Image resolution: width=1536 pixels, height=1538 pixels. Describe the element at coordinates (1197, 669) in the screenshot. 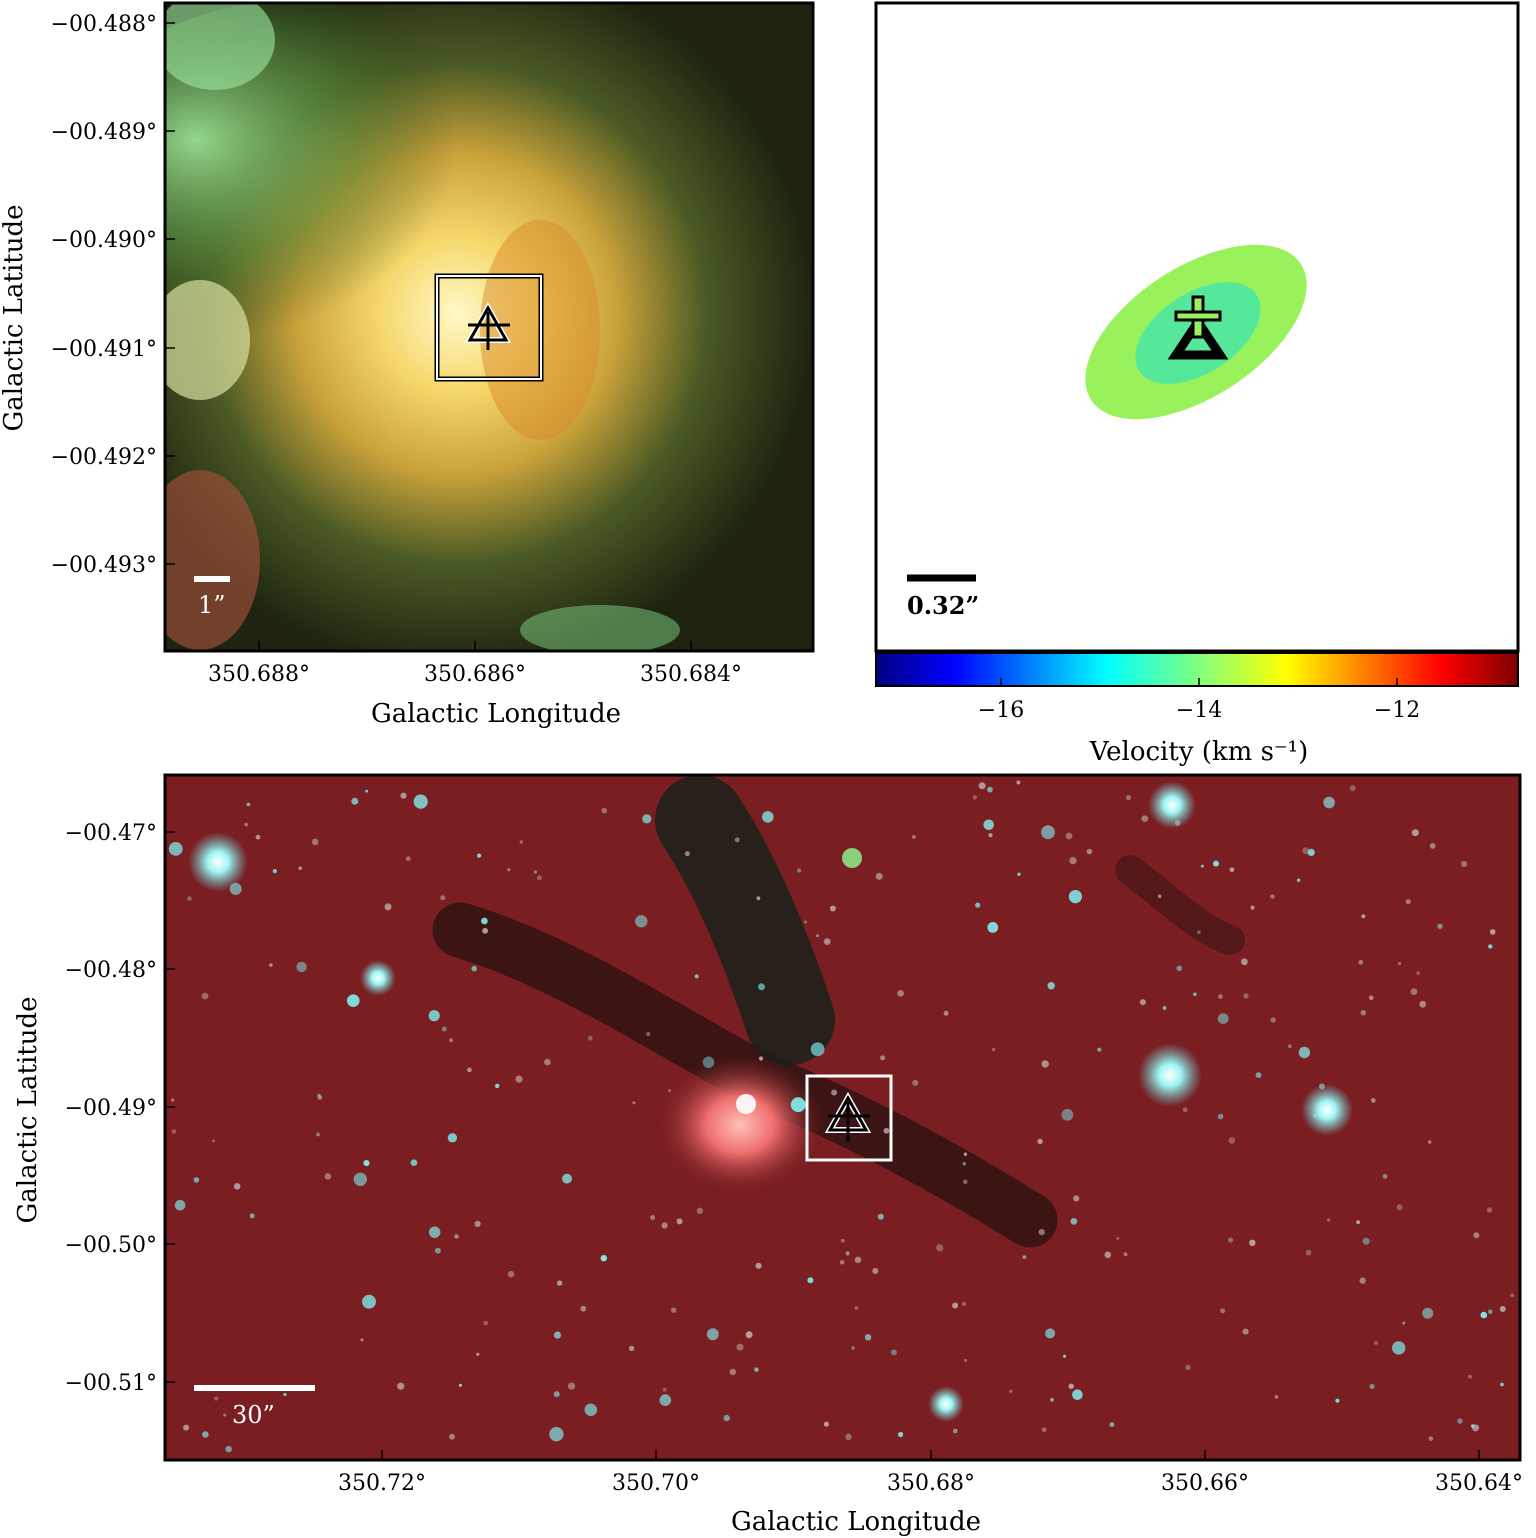

I see `colorbar` at that location.